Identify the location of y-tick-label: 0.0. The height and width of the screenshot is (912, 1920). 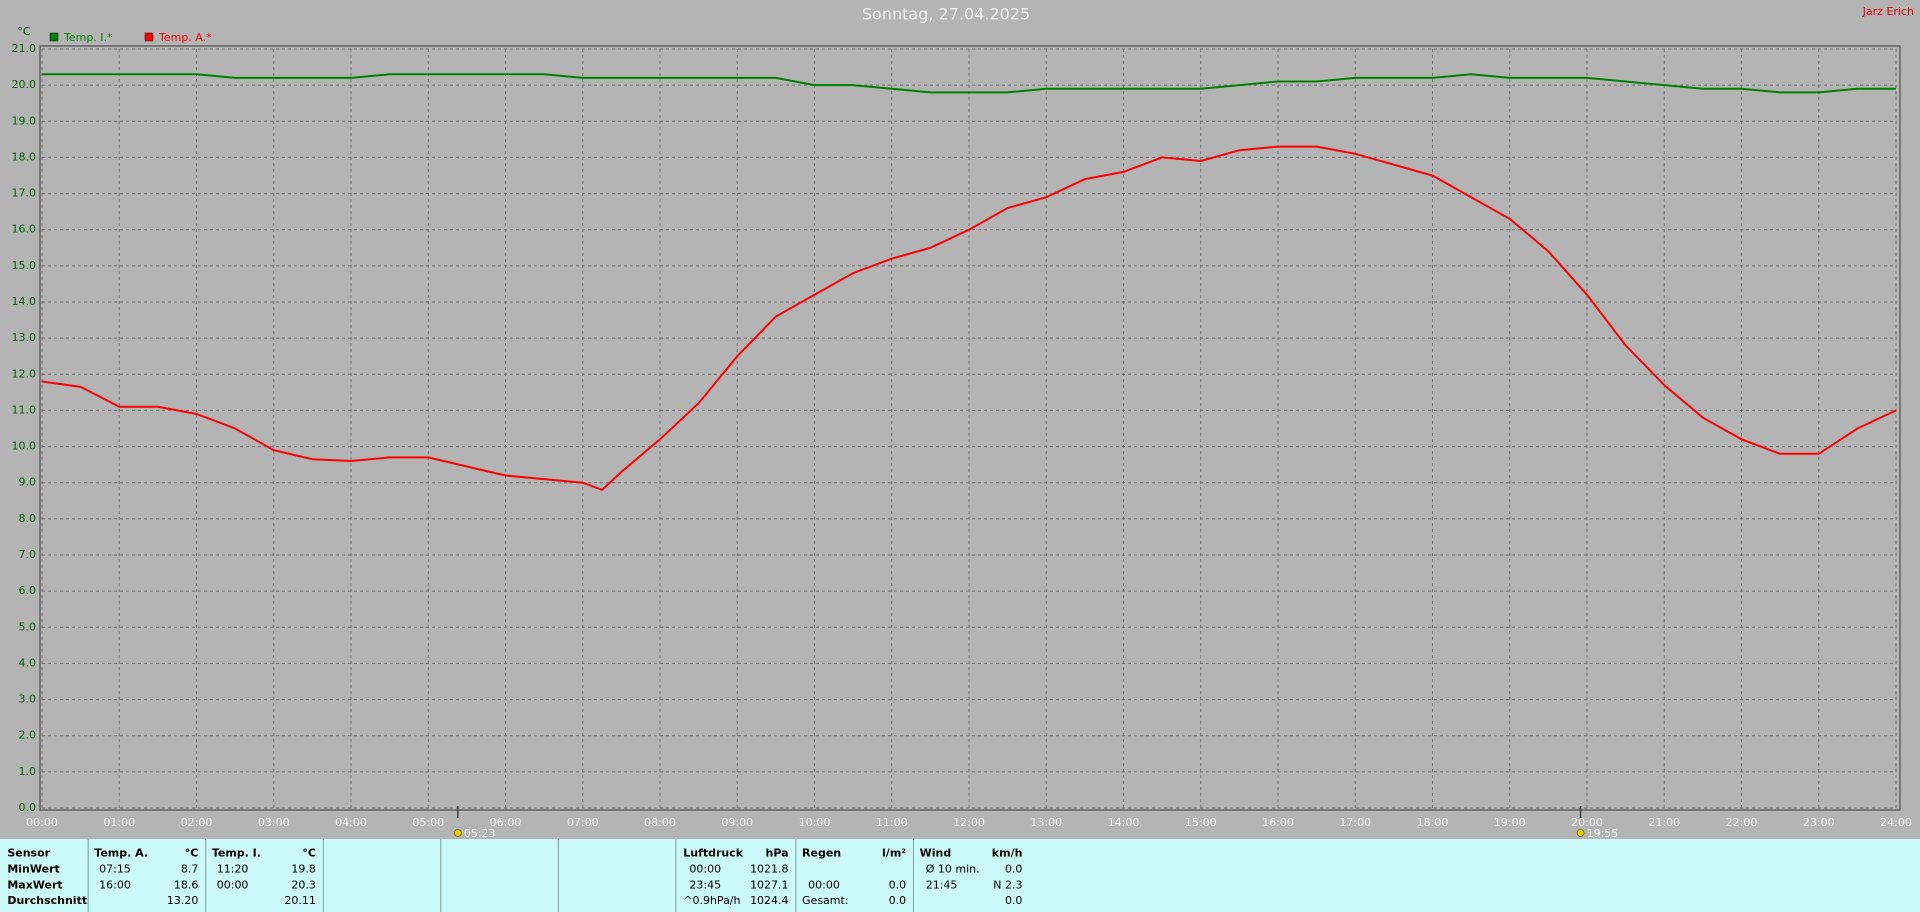
(28, 807).